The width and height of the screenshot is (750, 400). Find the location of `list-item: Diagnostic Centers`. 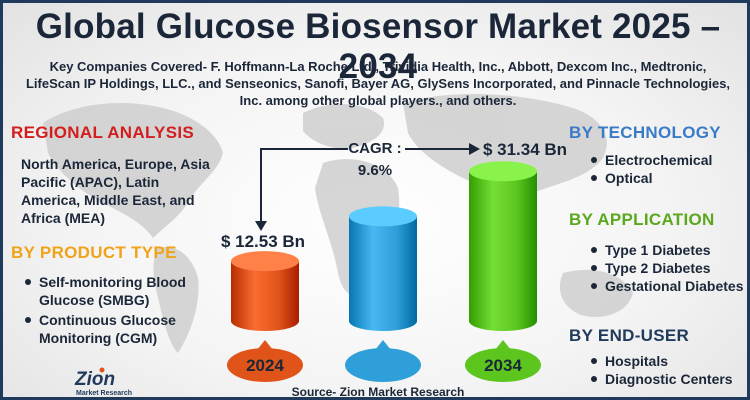

list-item: Diagnostic Centers is located at coordinates (668, 379).